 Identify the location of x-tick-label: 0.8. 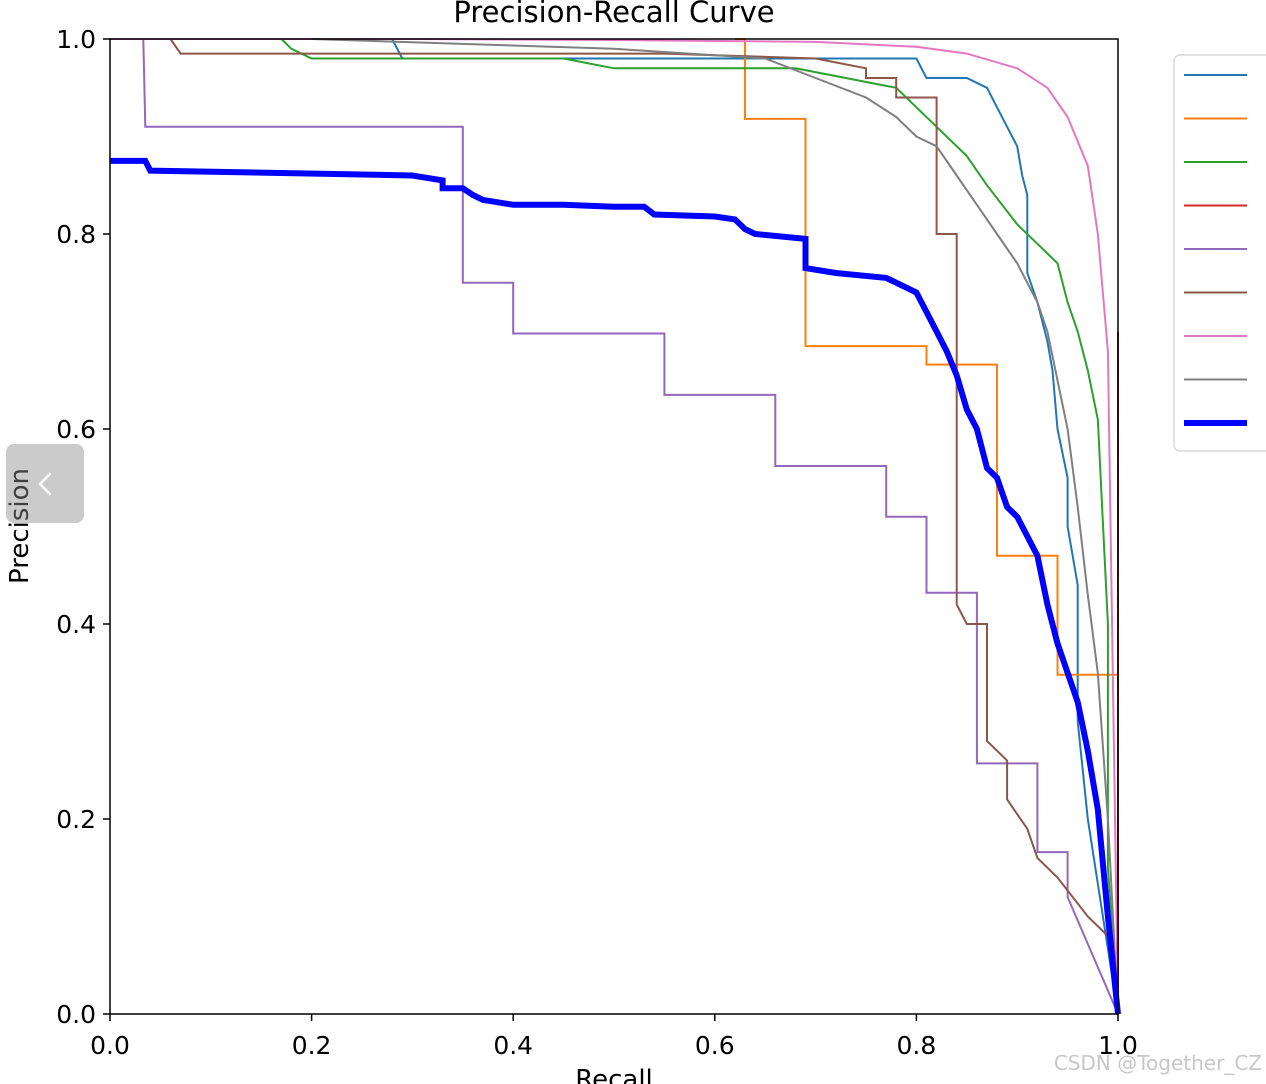
(917, 1045).